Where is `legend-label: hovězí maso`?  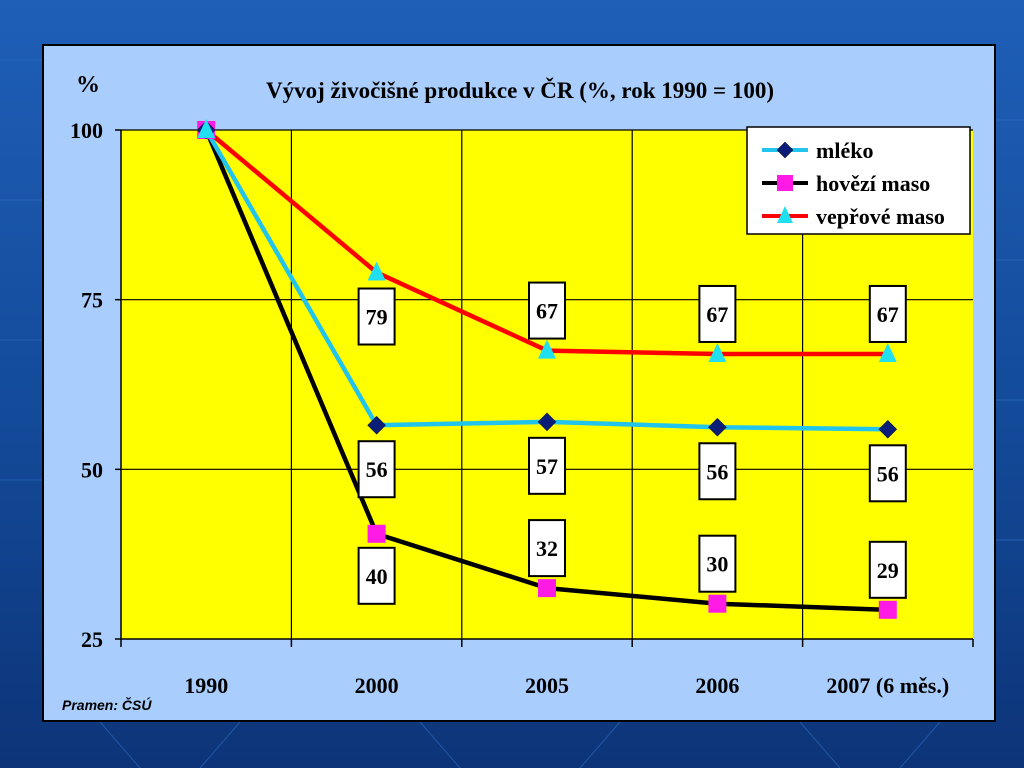
legend-label: hovězí maso is located at coordinates (873, 183).